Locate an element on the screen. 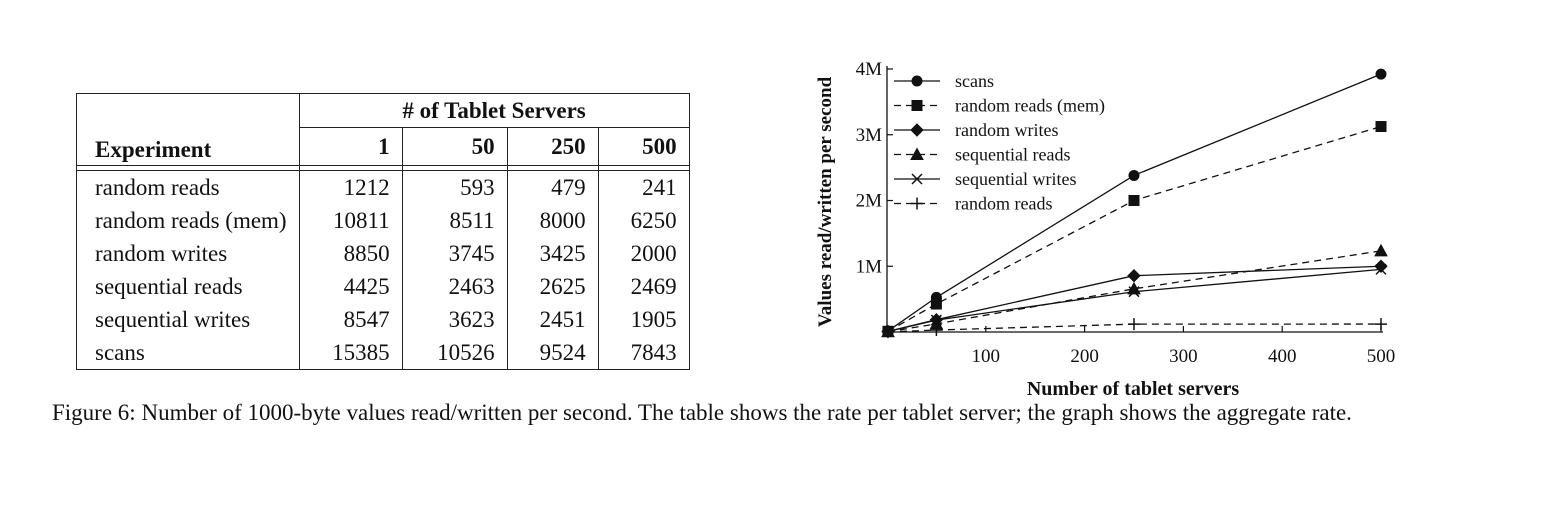  y-tick-label: 4M is located at coordinates (869, 69).